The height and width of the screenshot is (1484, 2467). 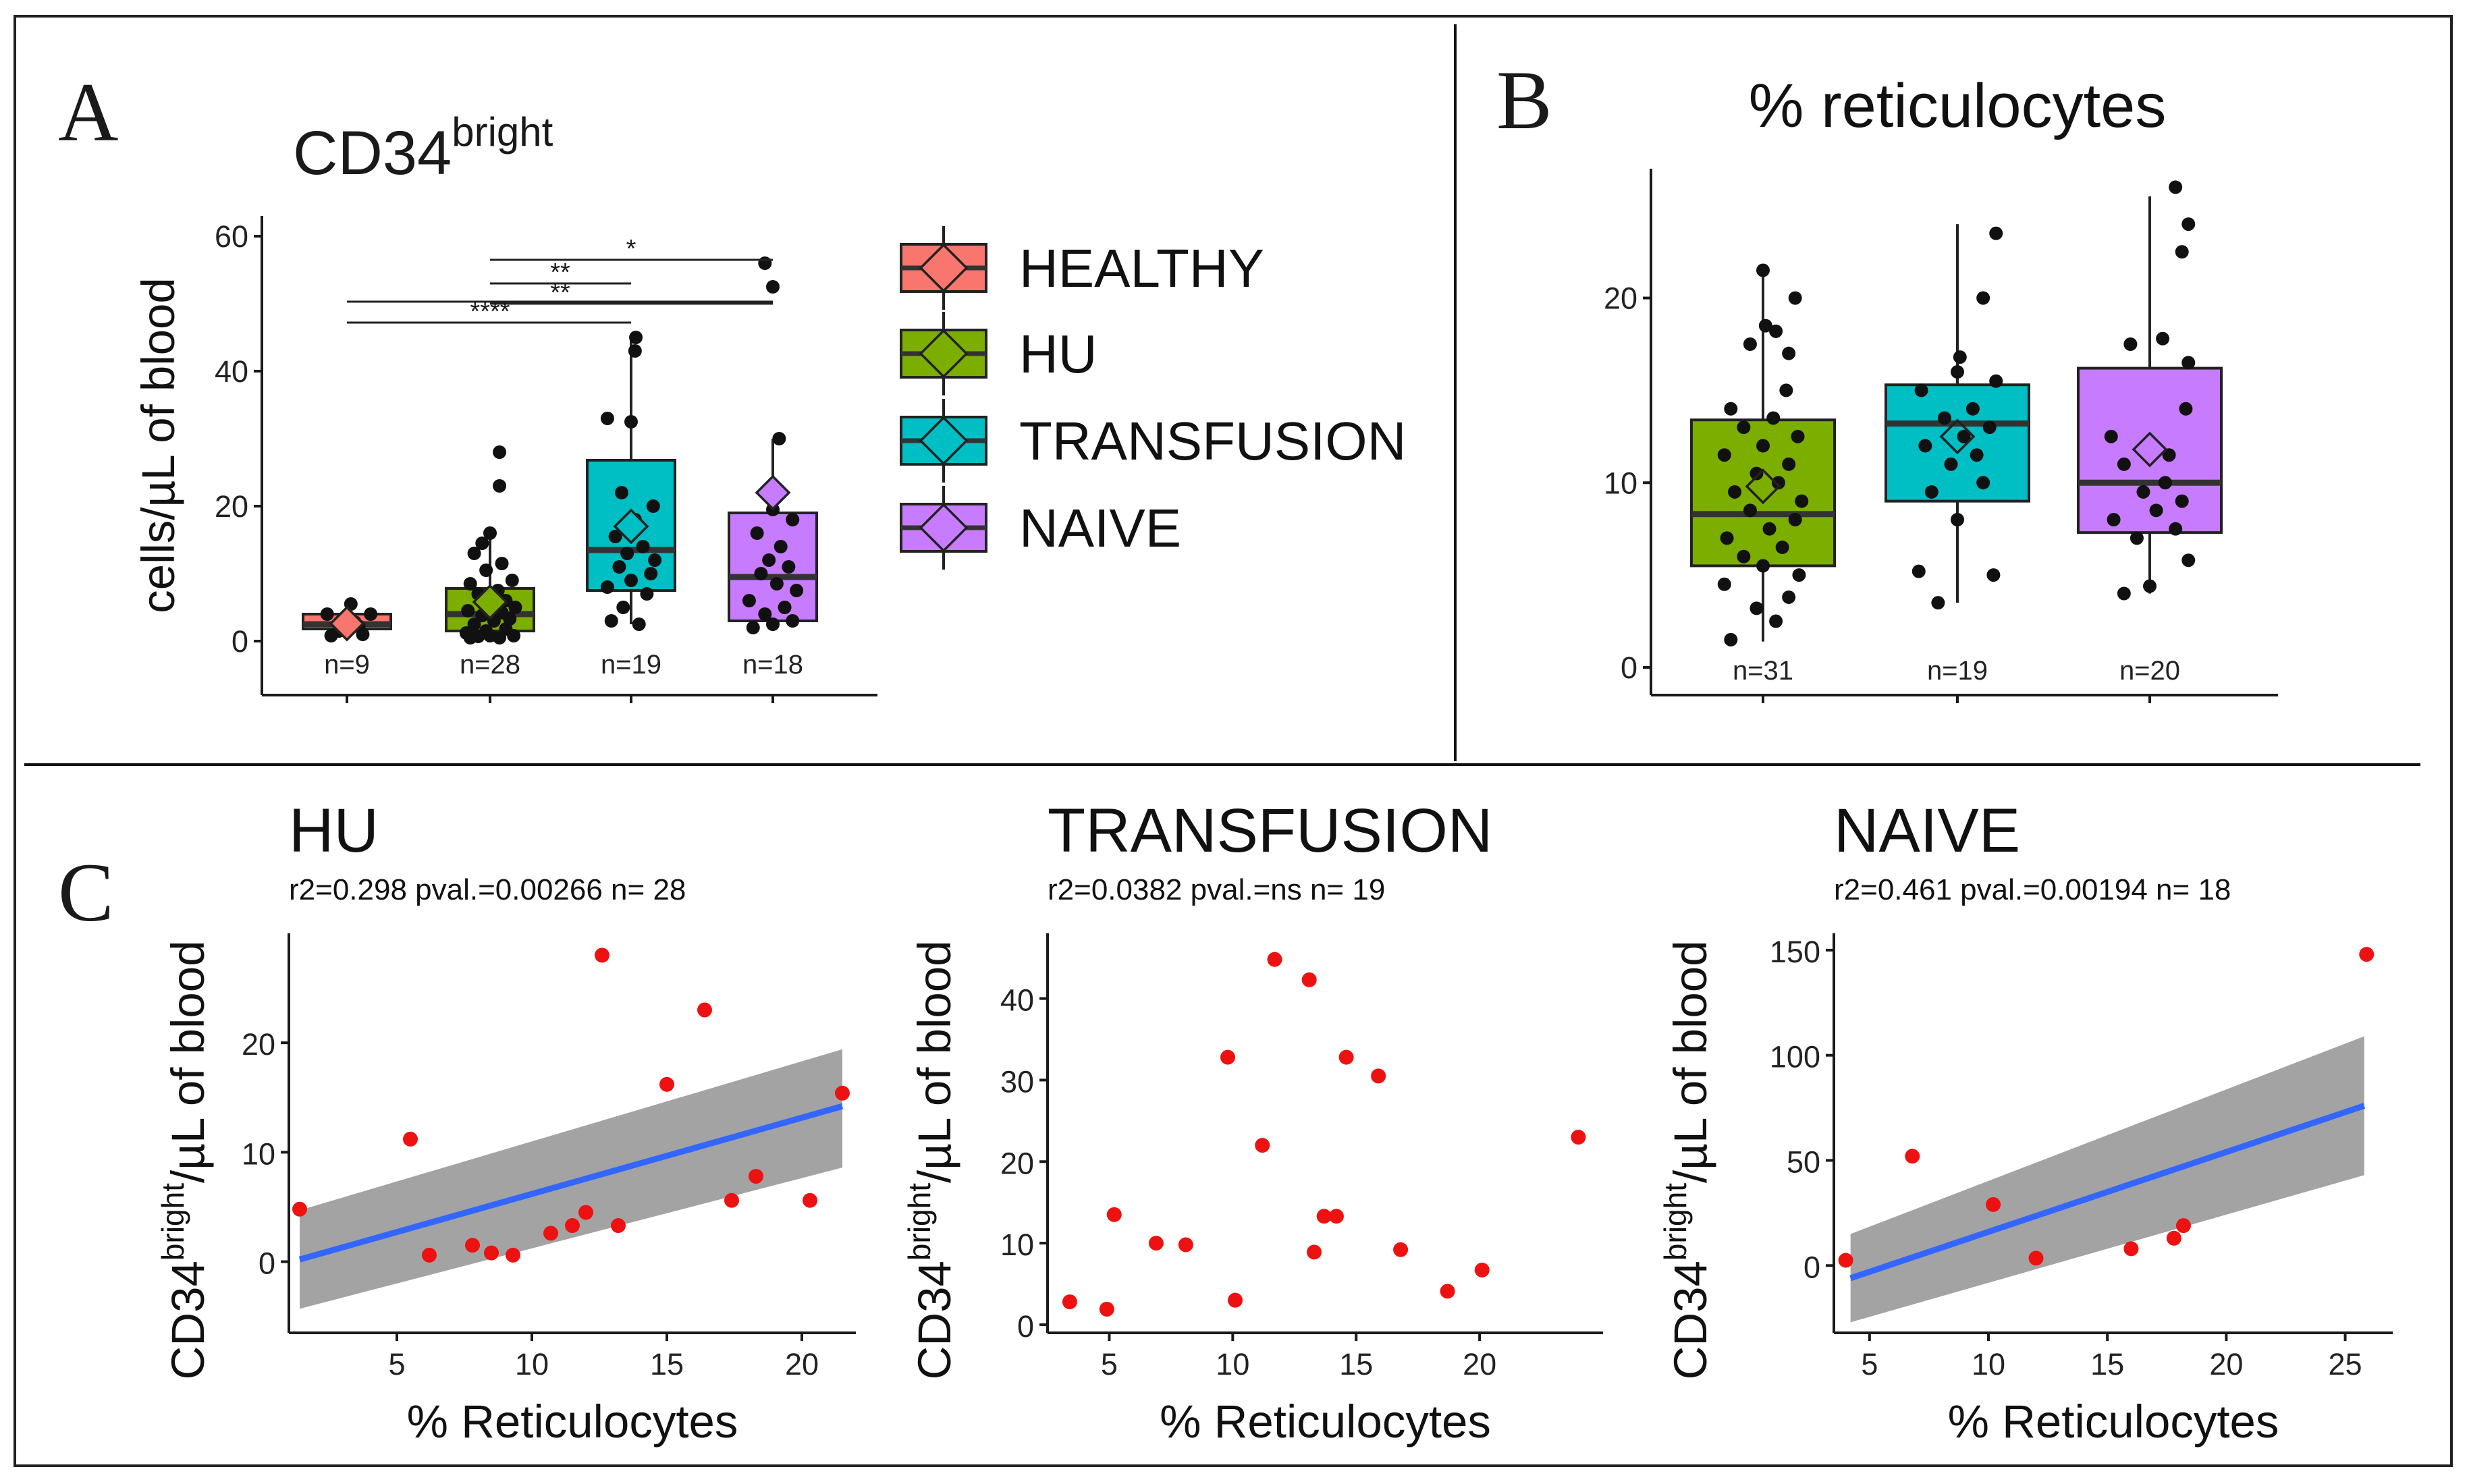 What do you see at coordinates (231, 371) in the screenshot?
I see `y-tick-label: 40` at bounding box center [231, 371].